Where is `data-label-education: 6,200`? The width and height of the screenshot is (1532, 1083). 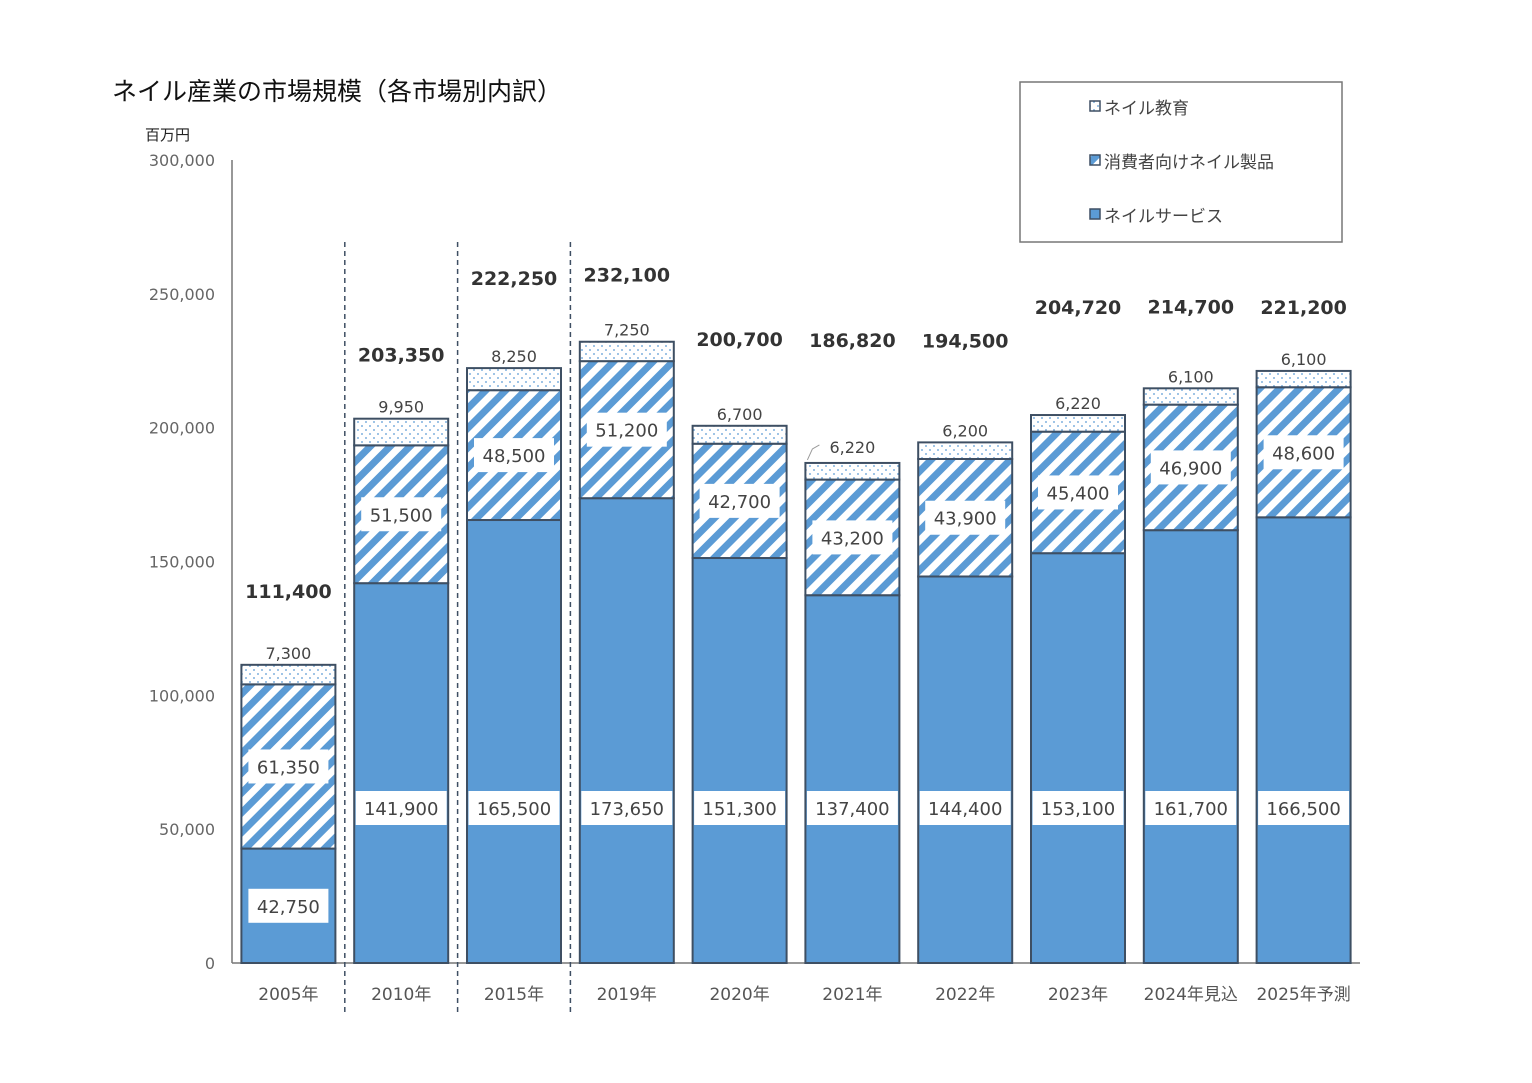 data-label-education: 6,200 is located at coordinates (965, 430).